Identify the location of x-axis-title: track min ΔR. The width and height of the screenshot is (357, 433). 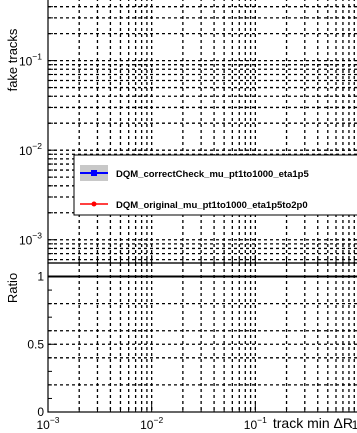
(313, 423).